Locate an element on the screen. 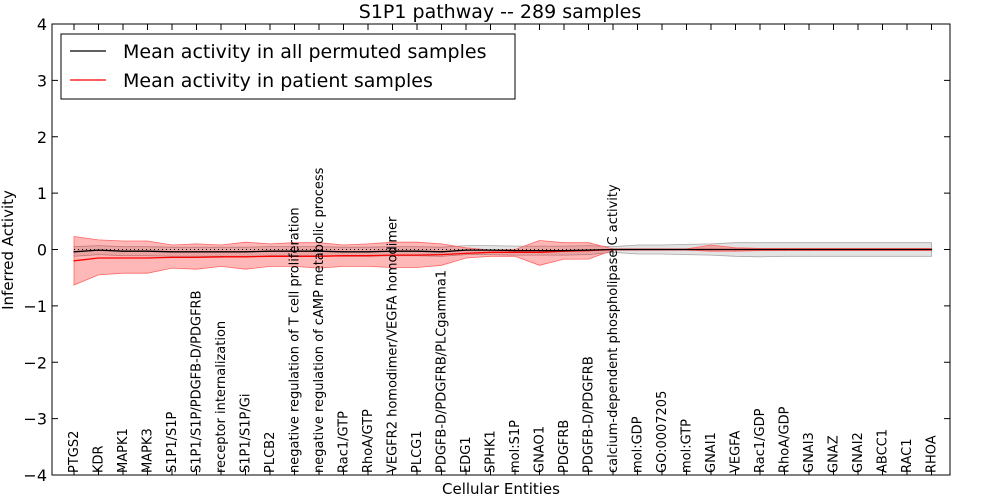 The width and height of the screenshot is (1000, 500). y-tick-label: −4 is located at coordinates (35, 475).